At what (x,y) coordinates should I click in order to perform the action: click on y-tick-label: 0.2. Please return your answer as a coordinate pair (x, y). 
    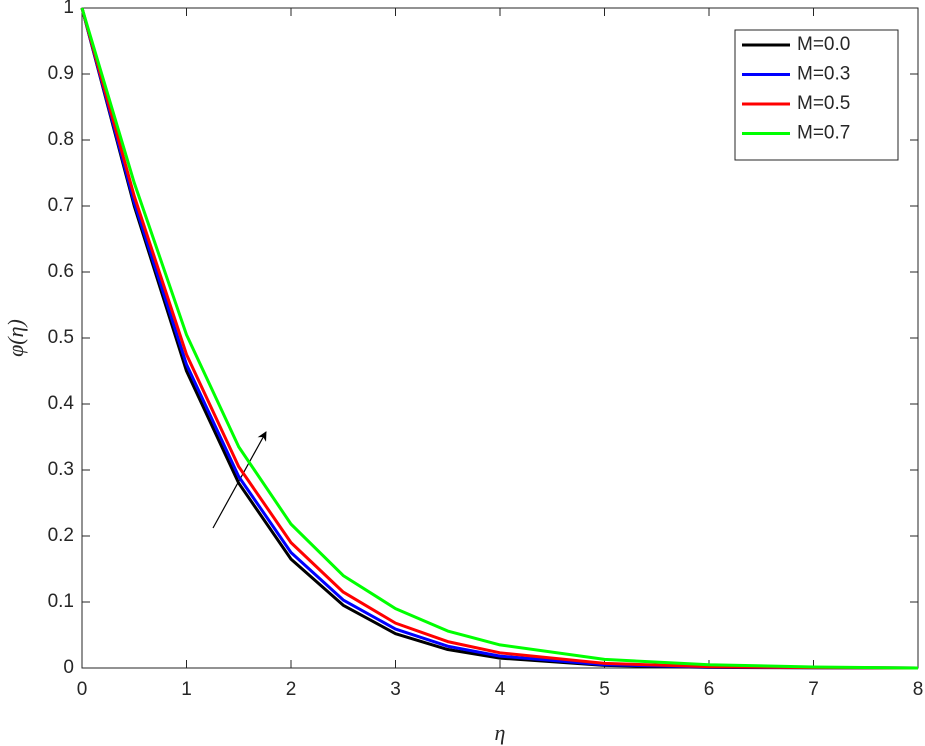
    Looking at the image, I should click on (61, 535).